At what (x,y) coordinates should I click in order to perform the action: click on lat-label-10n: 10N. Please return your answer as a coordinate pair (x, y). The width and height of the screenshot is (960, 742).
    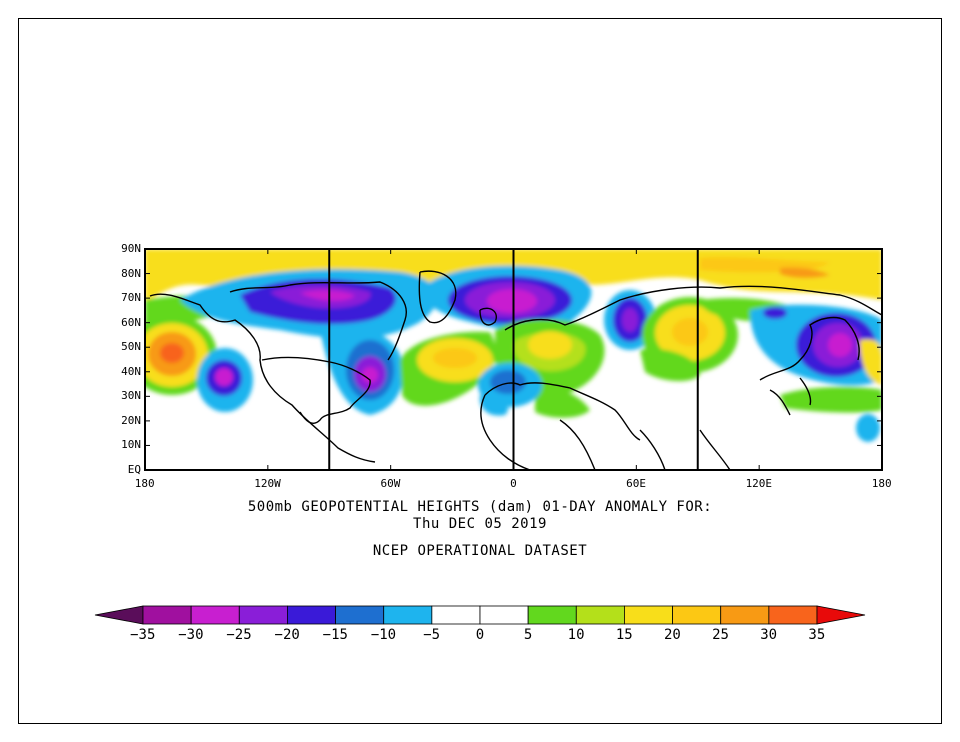
    Looking at the image, I should click on (131, 445).